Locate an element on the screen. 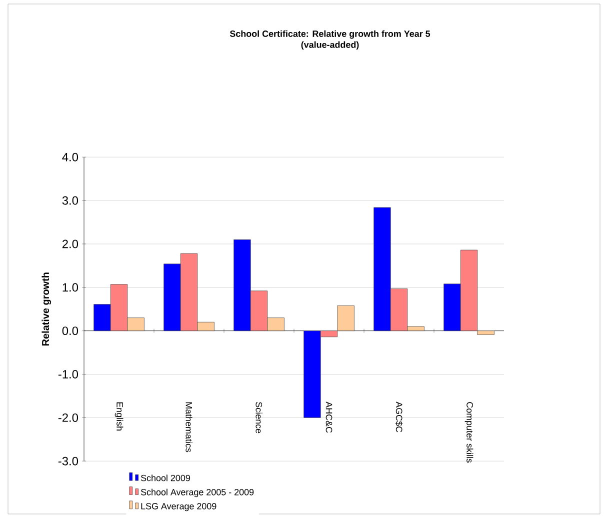 Image resolution: width=605 pixels, height=518 pixels. legend-label: School Average 2005 - 2009 is located at coordinates (197, 493).